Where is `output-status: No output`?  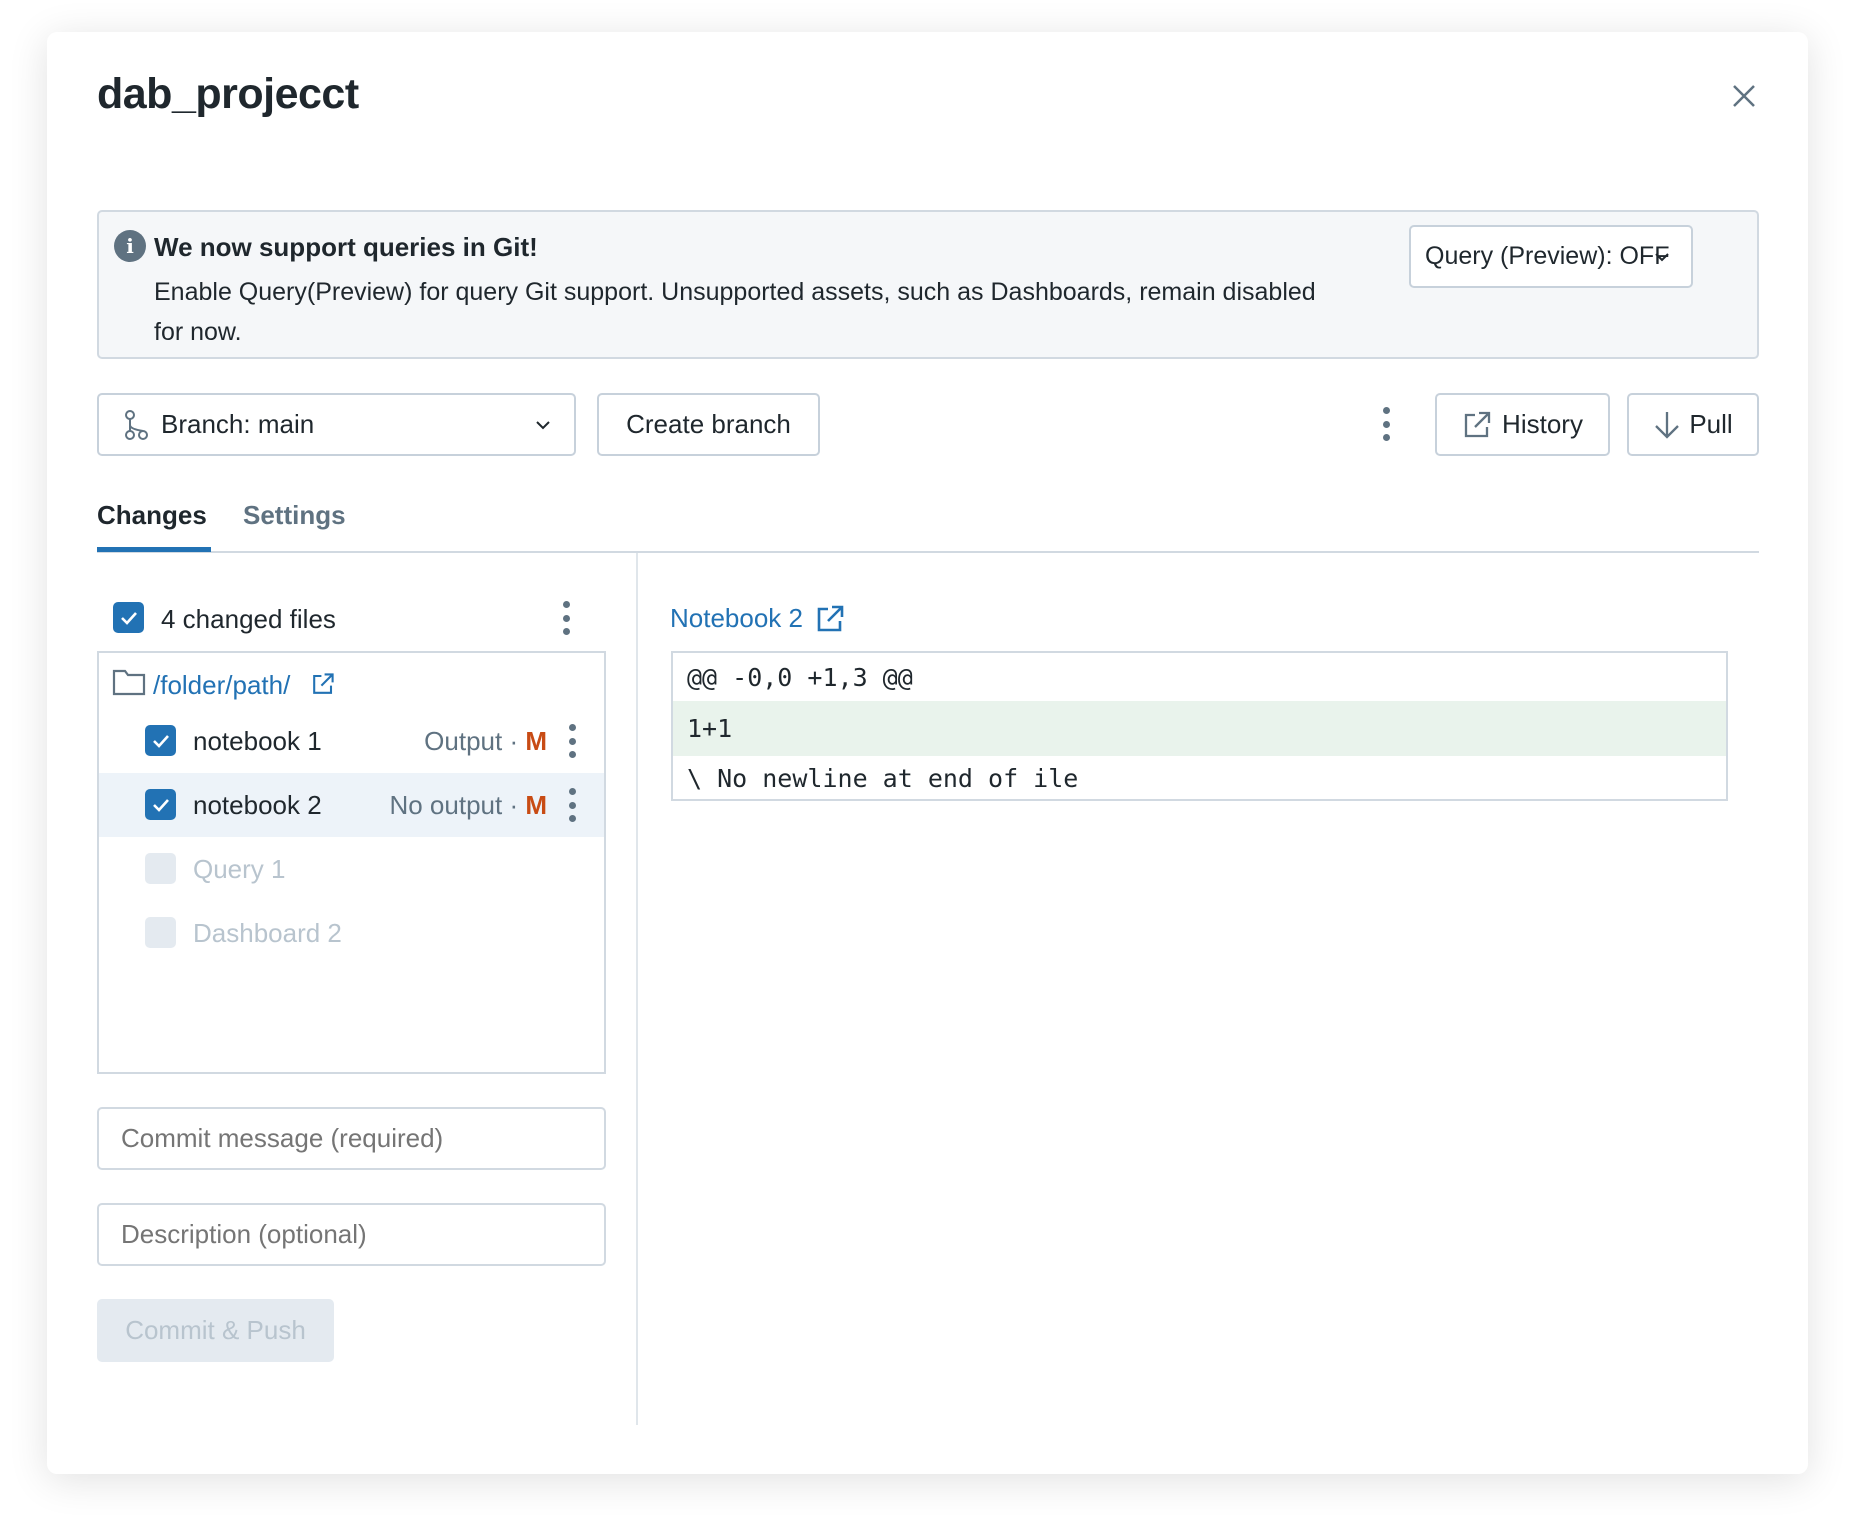 output-status: No output is located at coordinates (446, 805).